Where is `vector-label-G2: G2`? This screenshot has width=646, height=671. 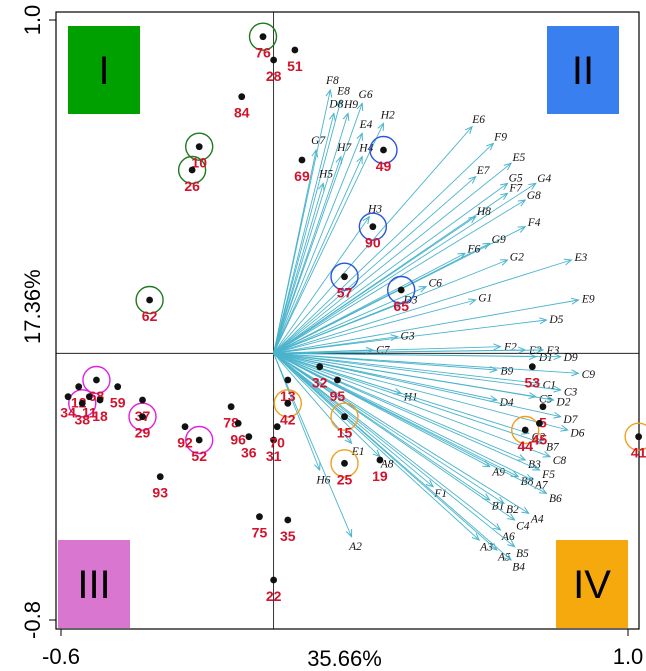 vector-label-G2: G2 is located at coordinates (517, 257).